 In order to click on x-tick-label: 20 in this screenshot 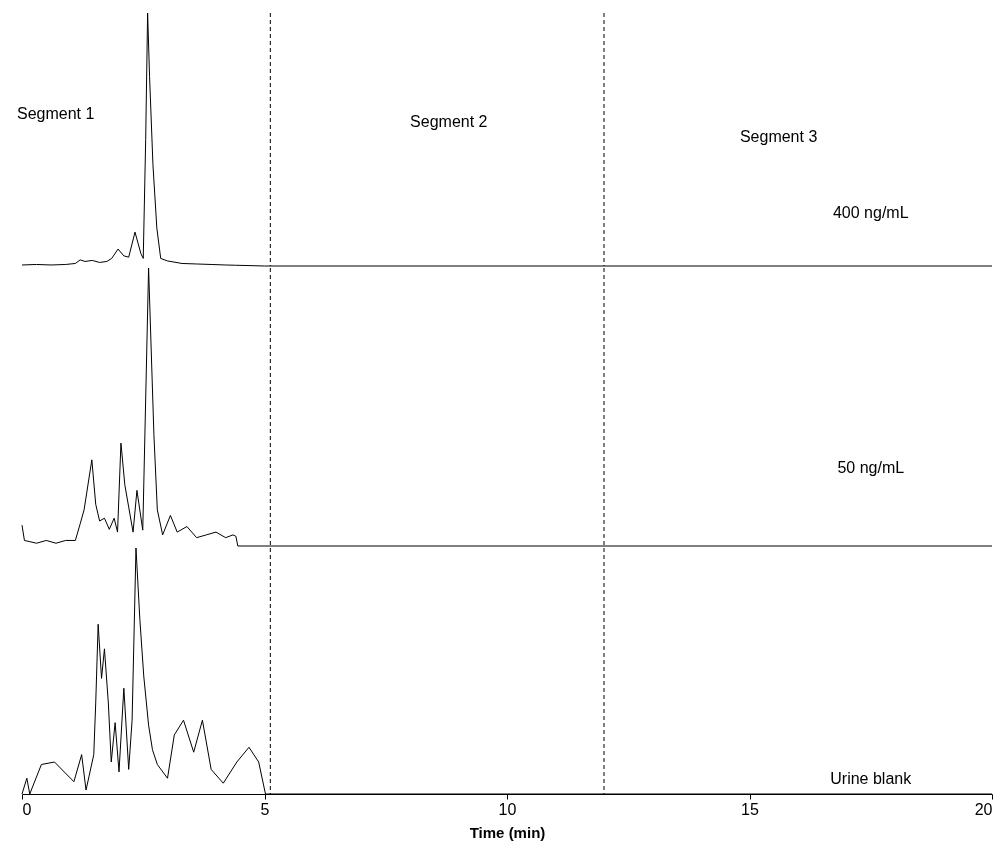, I will do `click(983, 809)`.